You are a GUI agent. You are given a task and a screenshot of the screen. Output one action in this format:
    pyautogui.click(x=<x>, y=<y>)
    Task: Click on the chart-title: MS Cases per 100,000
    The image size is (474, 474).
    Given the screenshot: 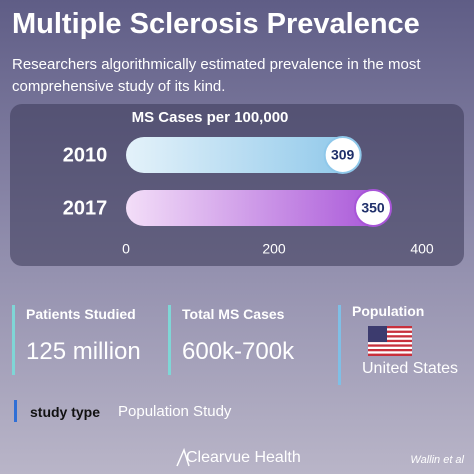 What is the action you would take?
    pyautogui.click(x=210, y=117)
    